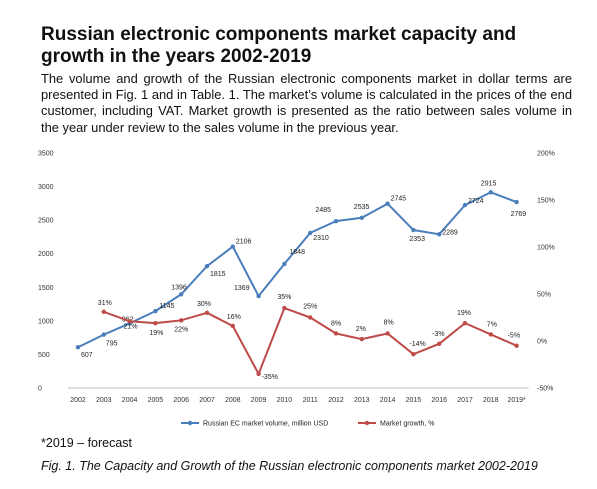 The image size is (597, 489). Describe the element at coordinates (46, 254) in the screenshot. I see `y-left-tick-label: 2000` at that location.